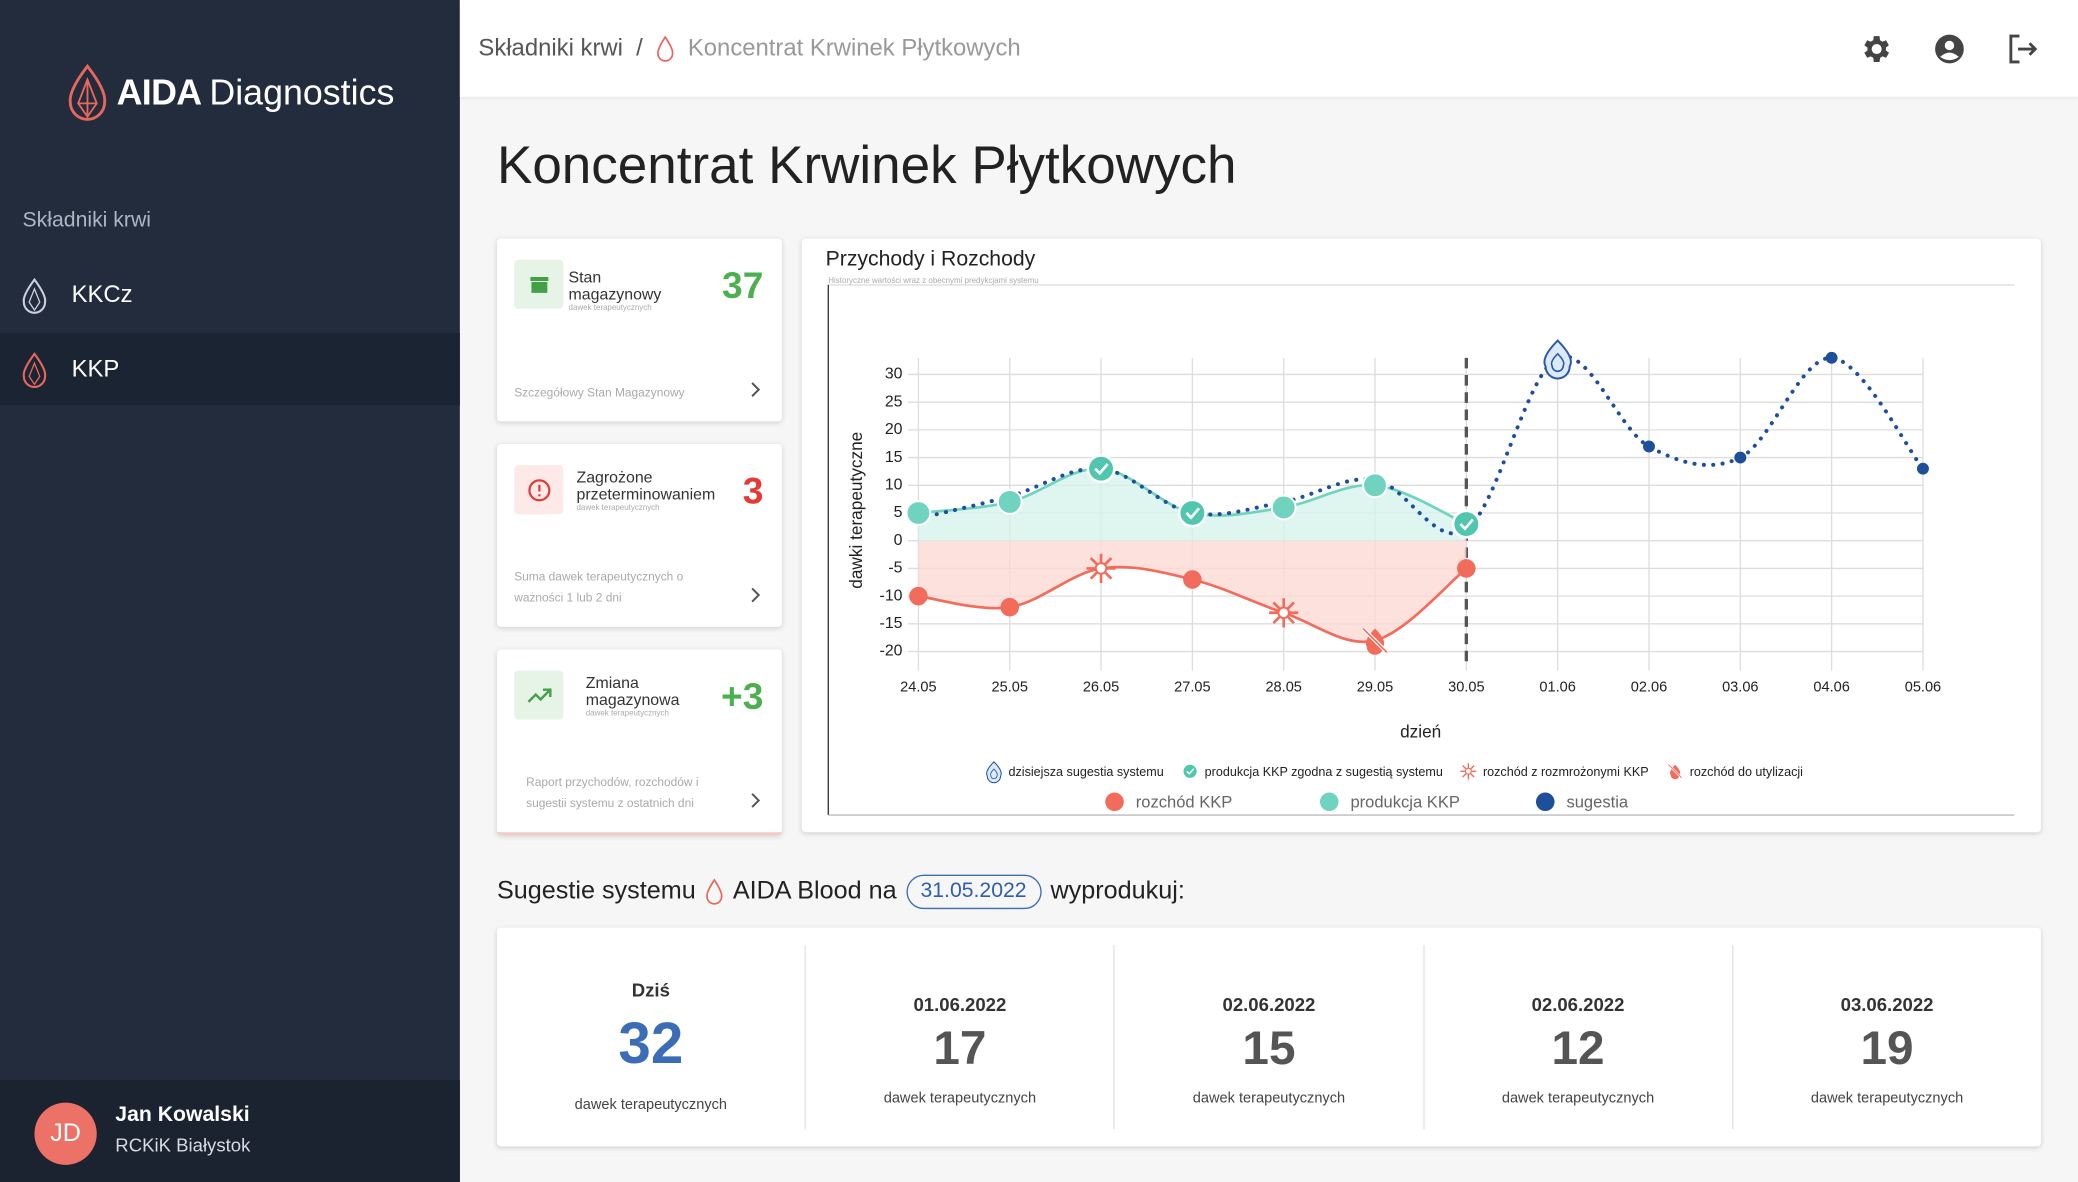 The width and height of the screenshot is (2078, 1182). Describe the element at coordinates (86, 220) in the screenshot. I see `section-label: Składniki krwi` at that location.